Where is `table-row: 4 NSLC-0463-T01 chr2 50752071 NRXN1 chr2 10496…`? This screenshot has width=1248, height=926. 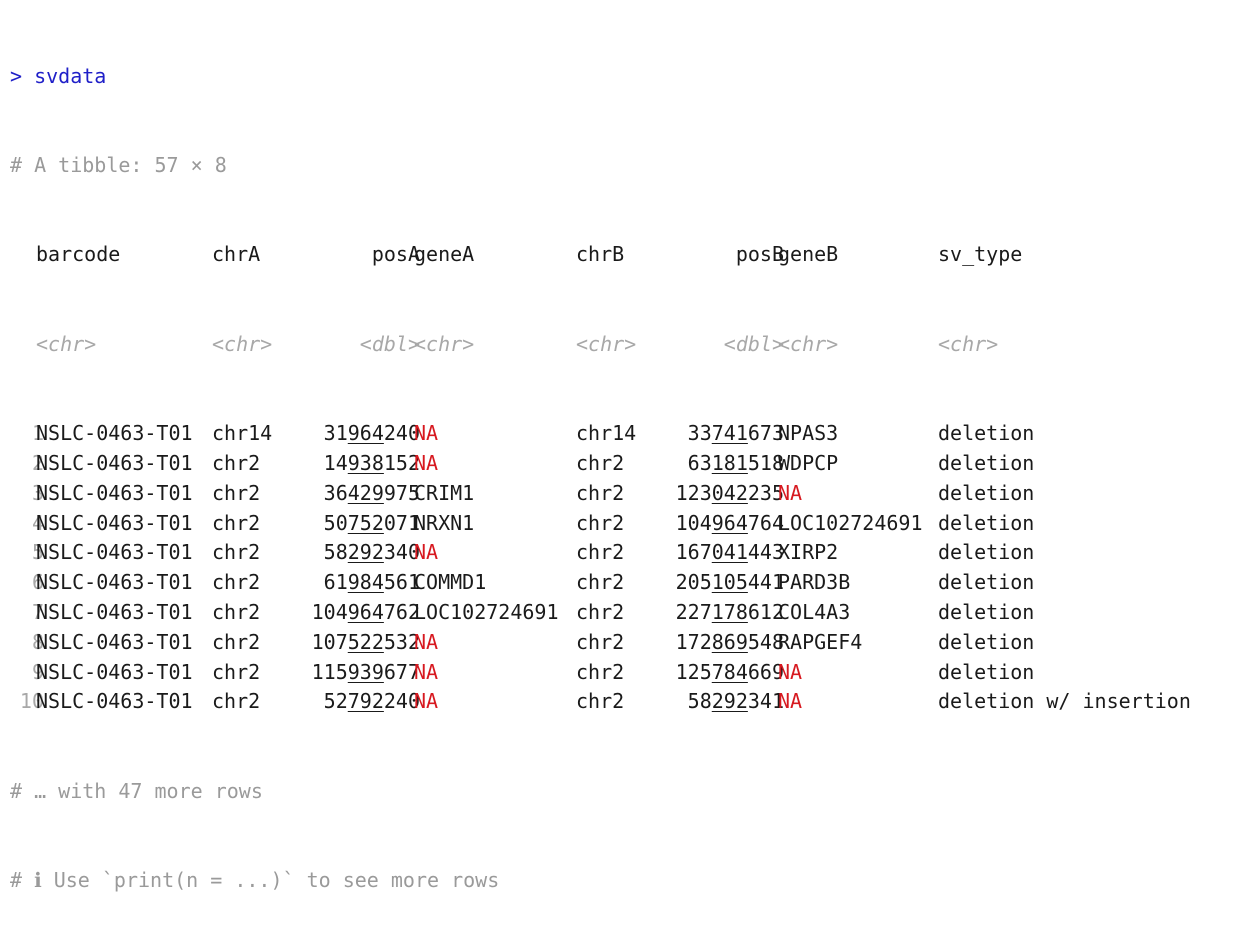
table-row: 4 NSLC-0463-T01 chr2 50752071 NRXN1 chr2 10496… is located at coordinates (629, 524).